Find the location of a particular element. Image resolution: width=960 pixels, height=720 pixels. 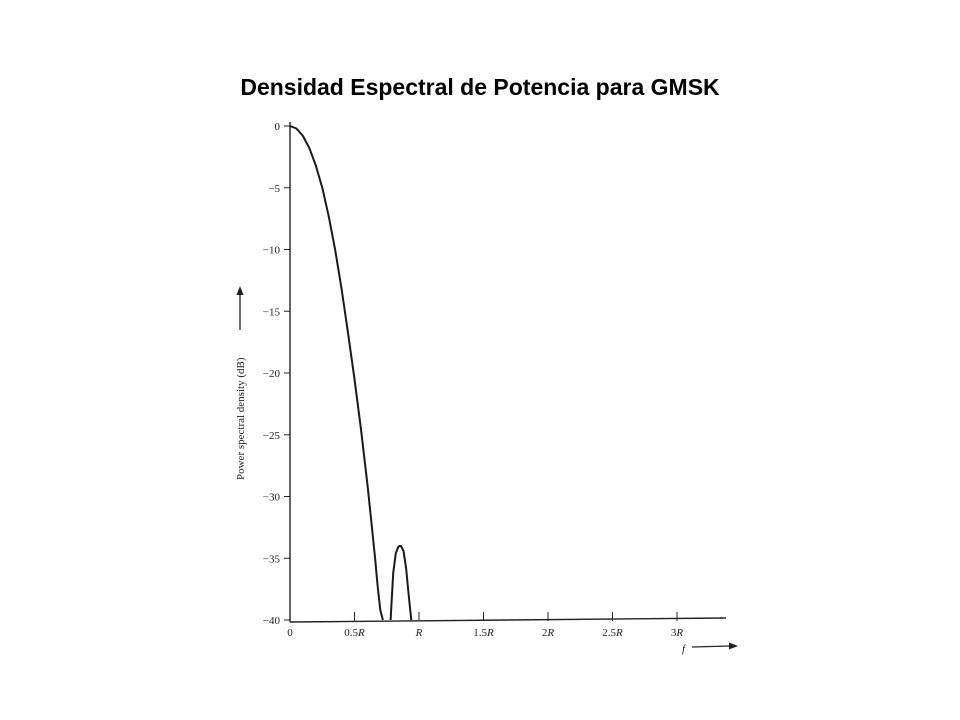

x-tick-label: R is located at coordinates (419, 633).